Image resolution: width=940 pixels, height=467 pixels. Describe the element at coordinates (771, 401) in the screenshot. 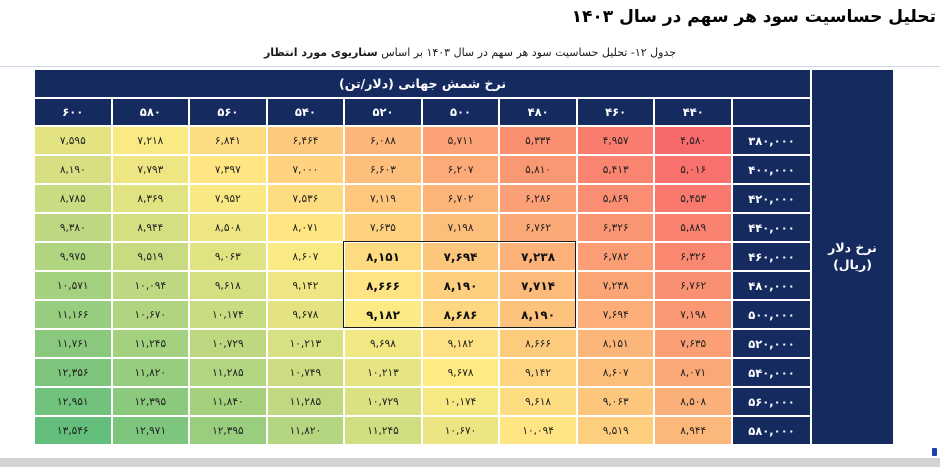

I see `row-header-560000: ۵۶۰,۰۰۰` at that location.